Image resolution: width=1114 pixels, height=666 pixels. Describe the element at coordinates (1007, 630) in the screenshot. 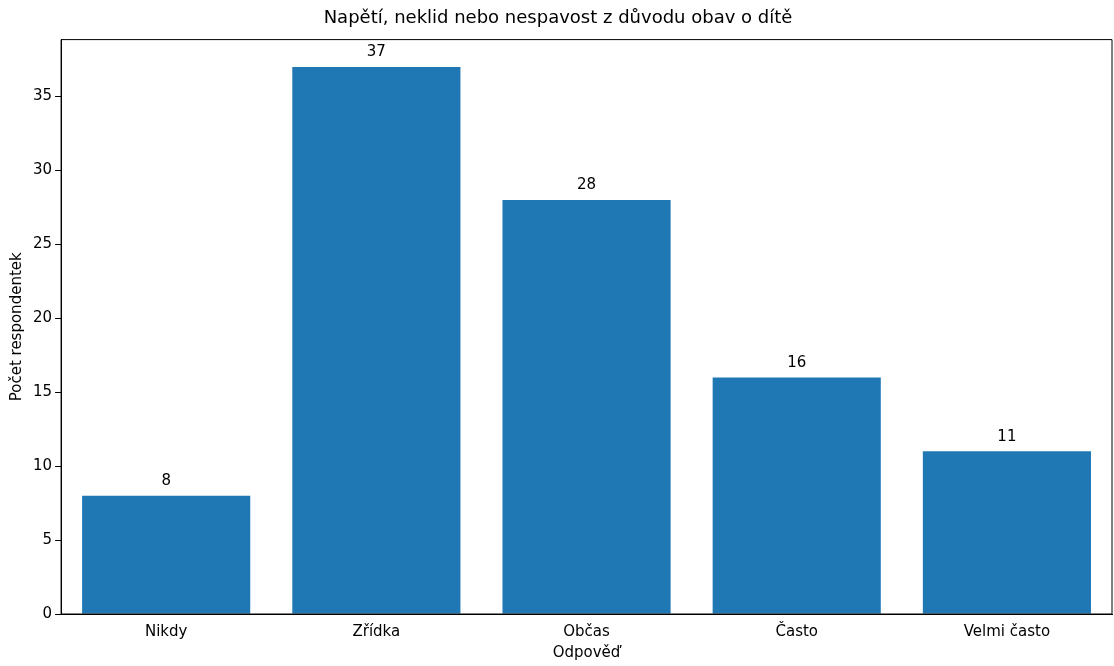

I see `x-tick-label: Velmi často` at that location.